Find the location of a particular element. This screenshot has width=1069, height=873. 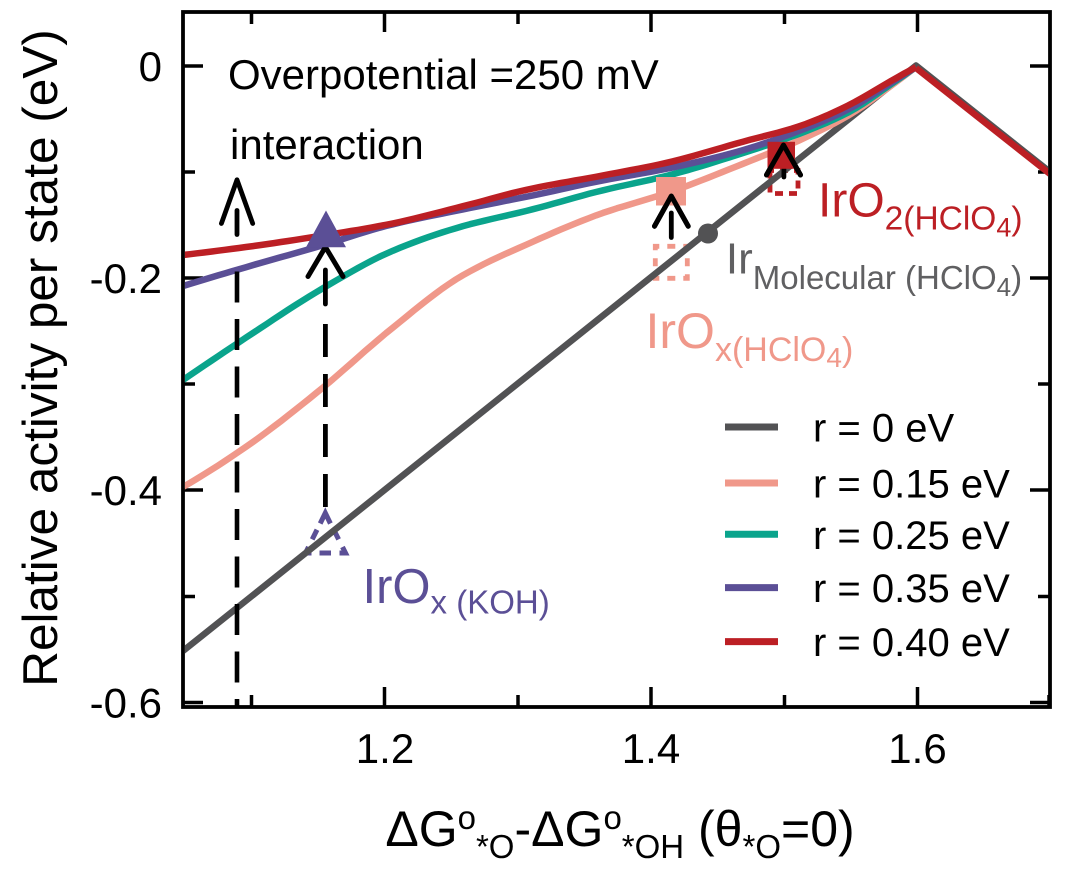

svg-text: -0.6 is located at coordinates (126, 703).